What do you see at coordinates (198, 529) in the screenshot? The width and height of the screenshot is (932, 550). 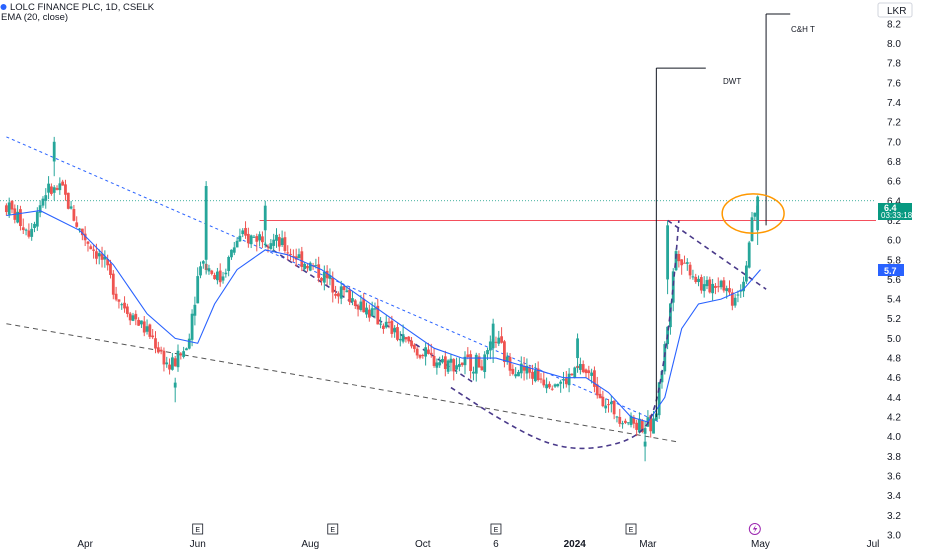 I see `earnings-event-marker` at bounding box center [198, 529].